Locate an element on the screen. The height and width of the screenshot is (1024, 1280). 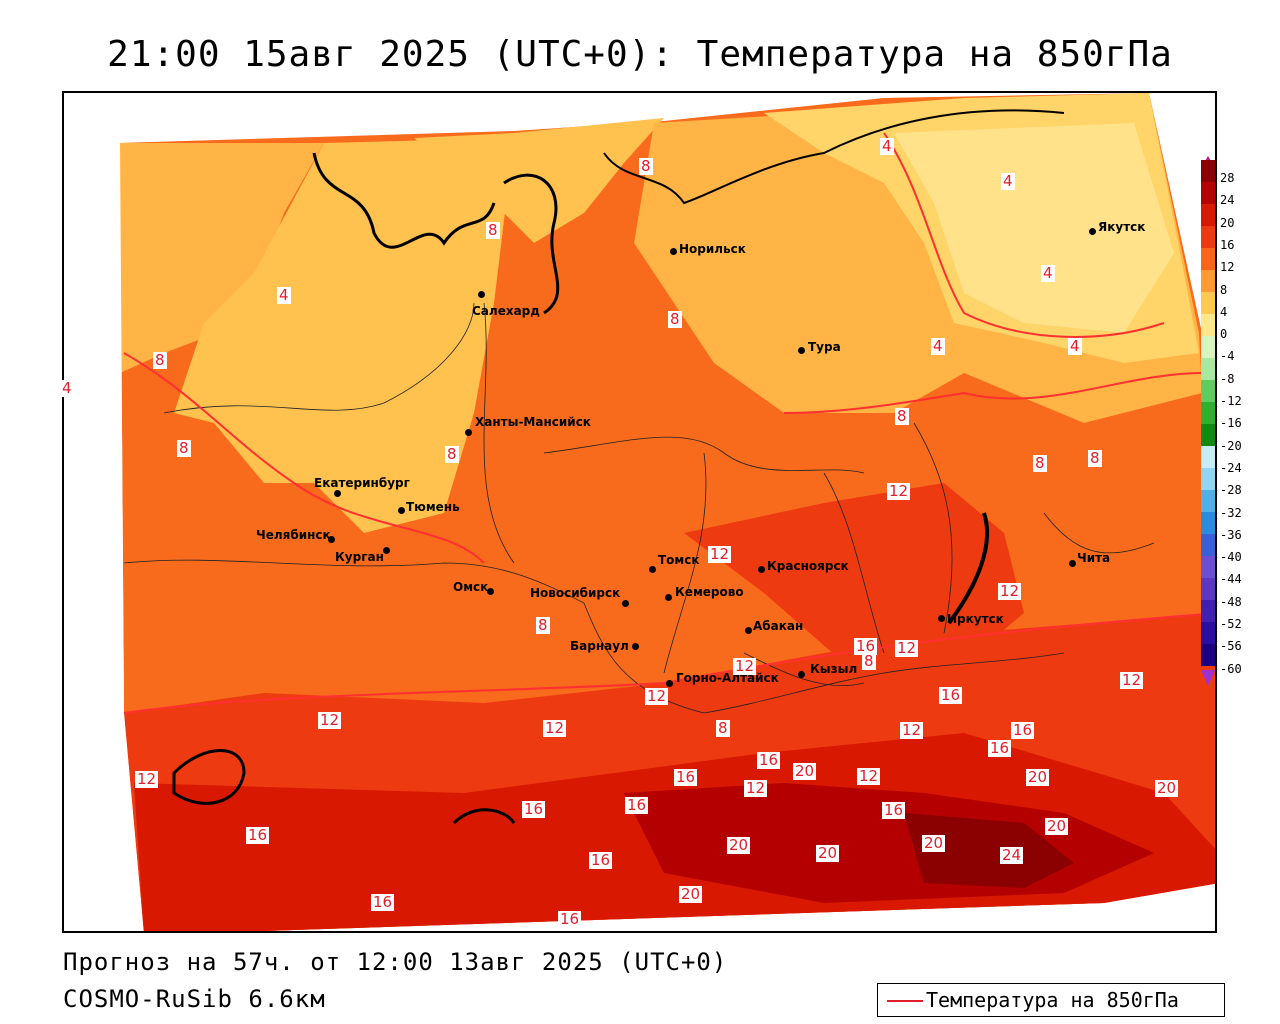
legend: Температура на 850гПа is located at coordinates (1051, 1000).